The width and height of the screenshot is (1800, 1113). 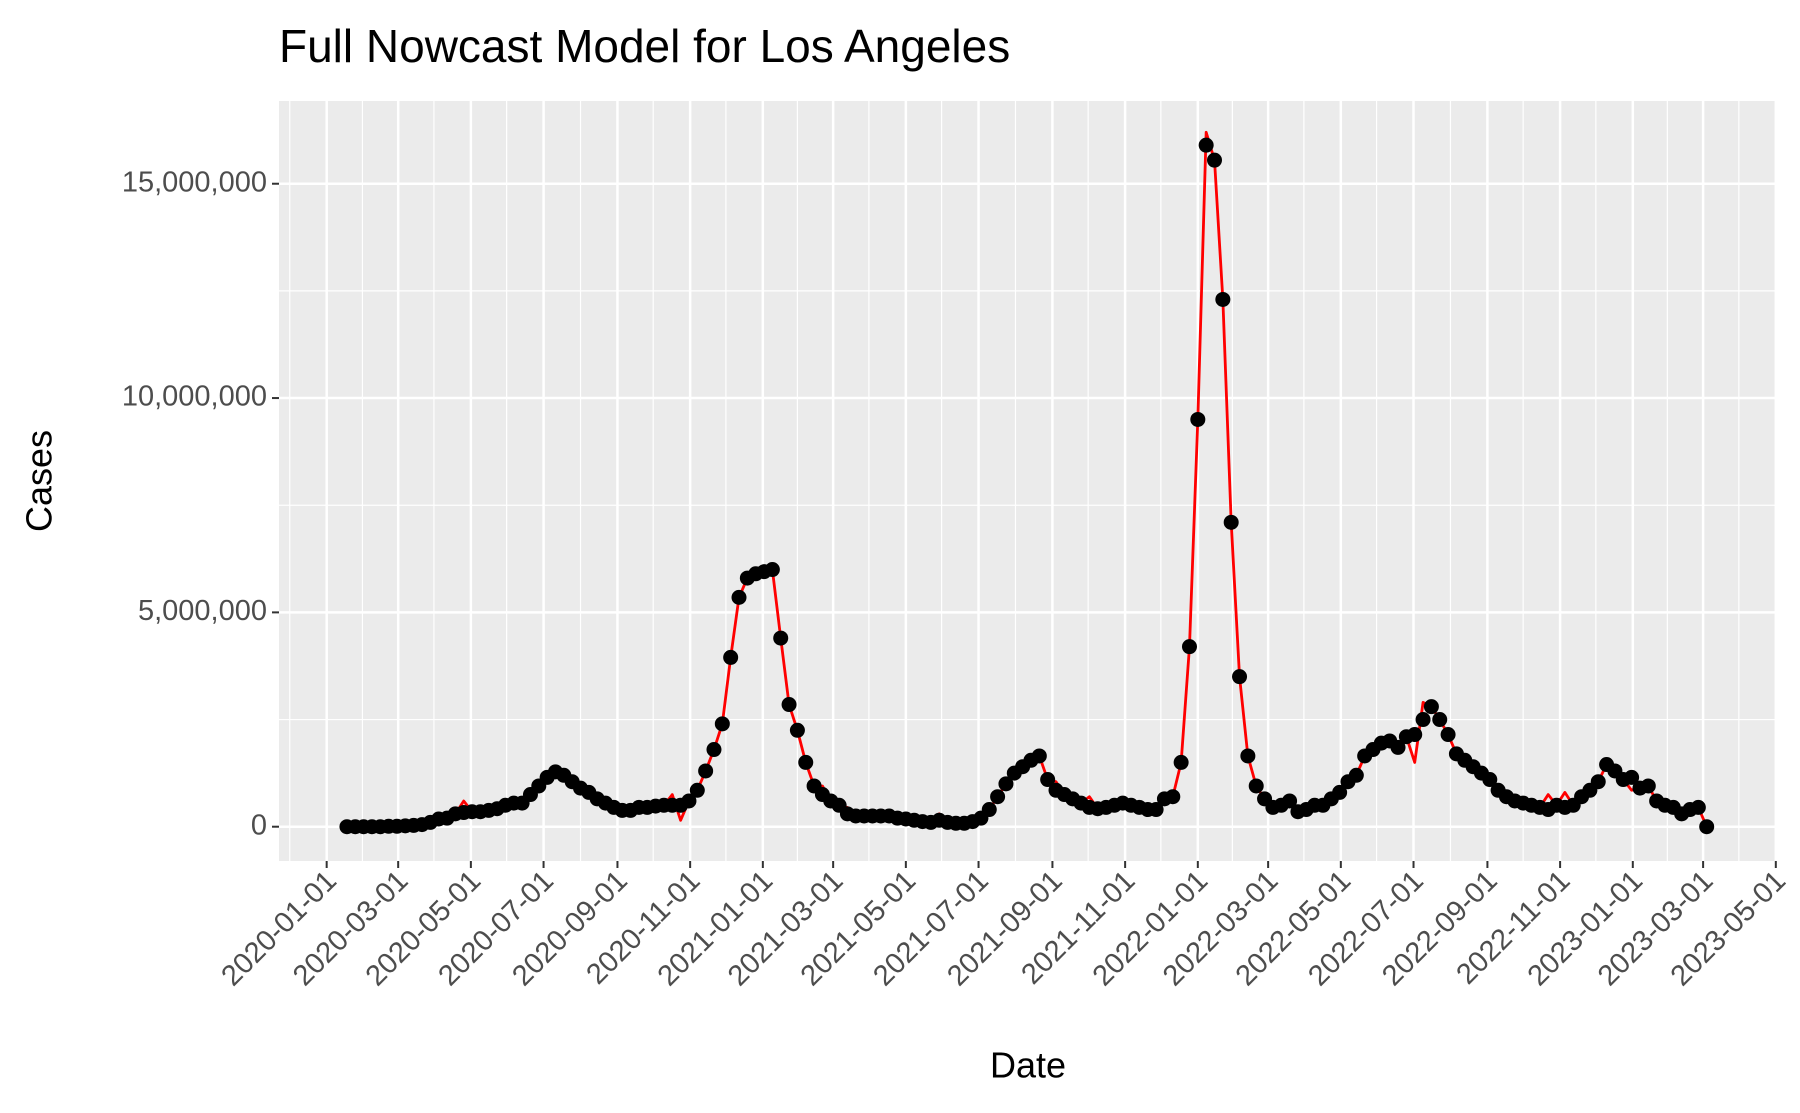 I want to click on y-tick-label: 15,000,000, so click(x=194, y=182).